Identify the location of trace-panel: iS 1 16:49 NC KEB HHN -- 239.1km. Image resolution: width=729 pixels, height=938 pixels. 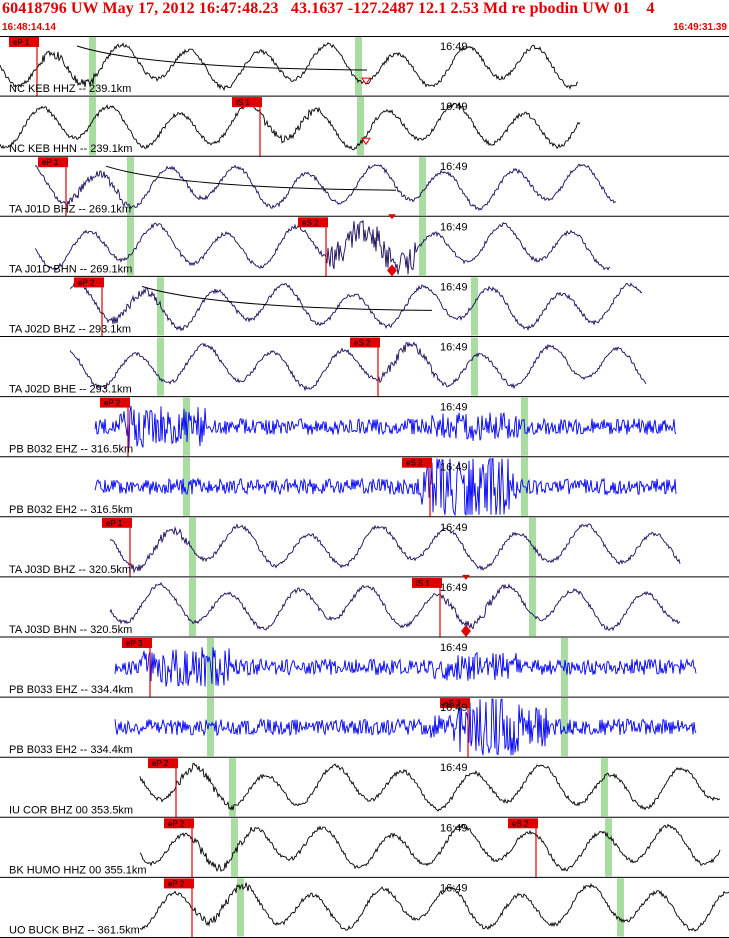
(364, 127).